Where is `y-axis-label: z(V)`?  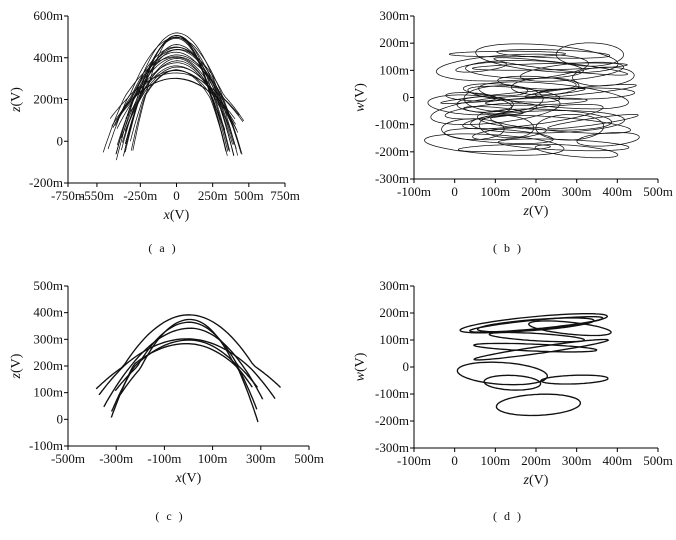
y-axis-label: z(V) is located at coordinates (16, 100).